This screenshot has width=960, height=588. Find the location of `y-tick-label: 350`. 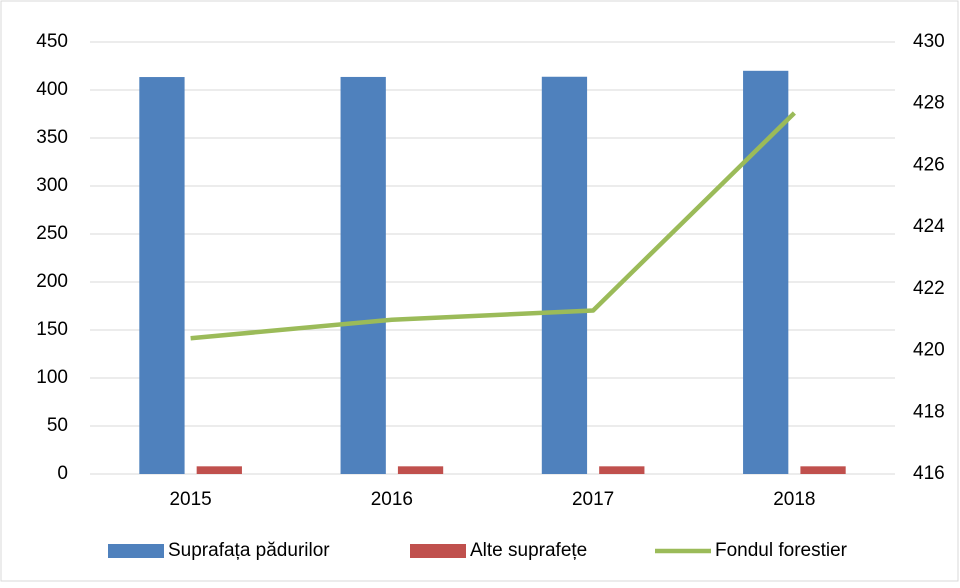

y-tick-label: 350 is located at coordinates (52, 137).